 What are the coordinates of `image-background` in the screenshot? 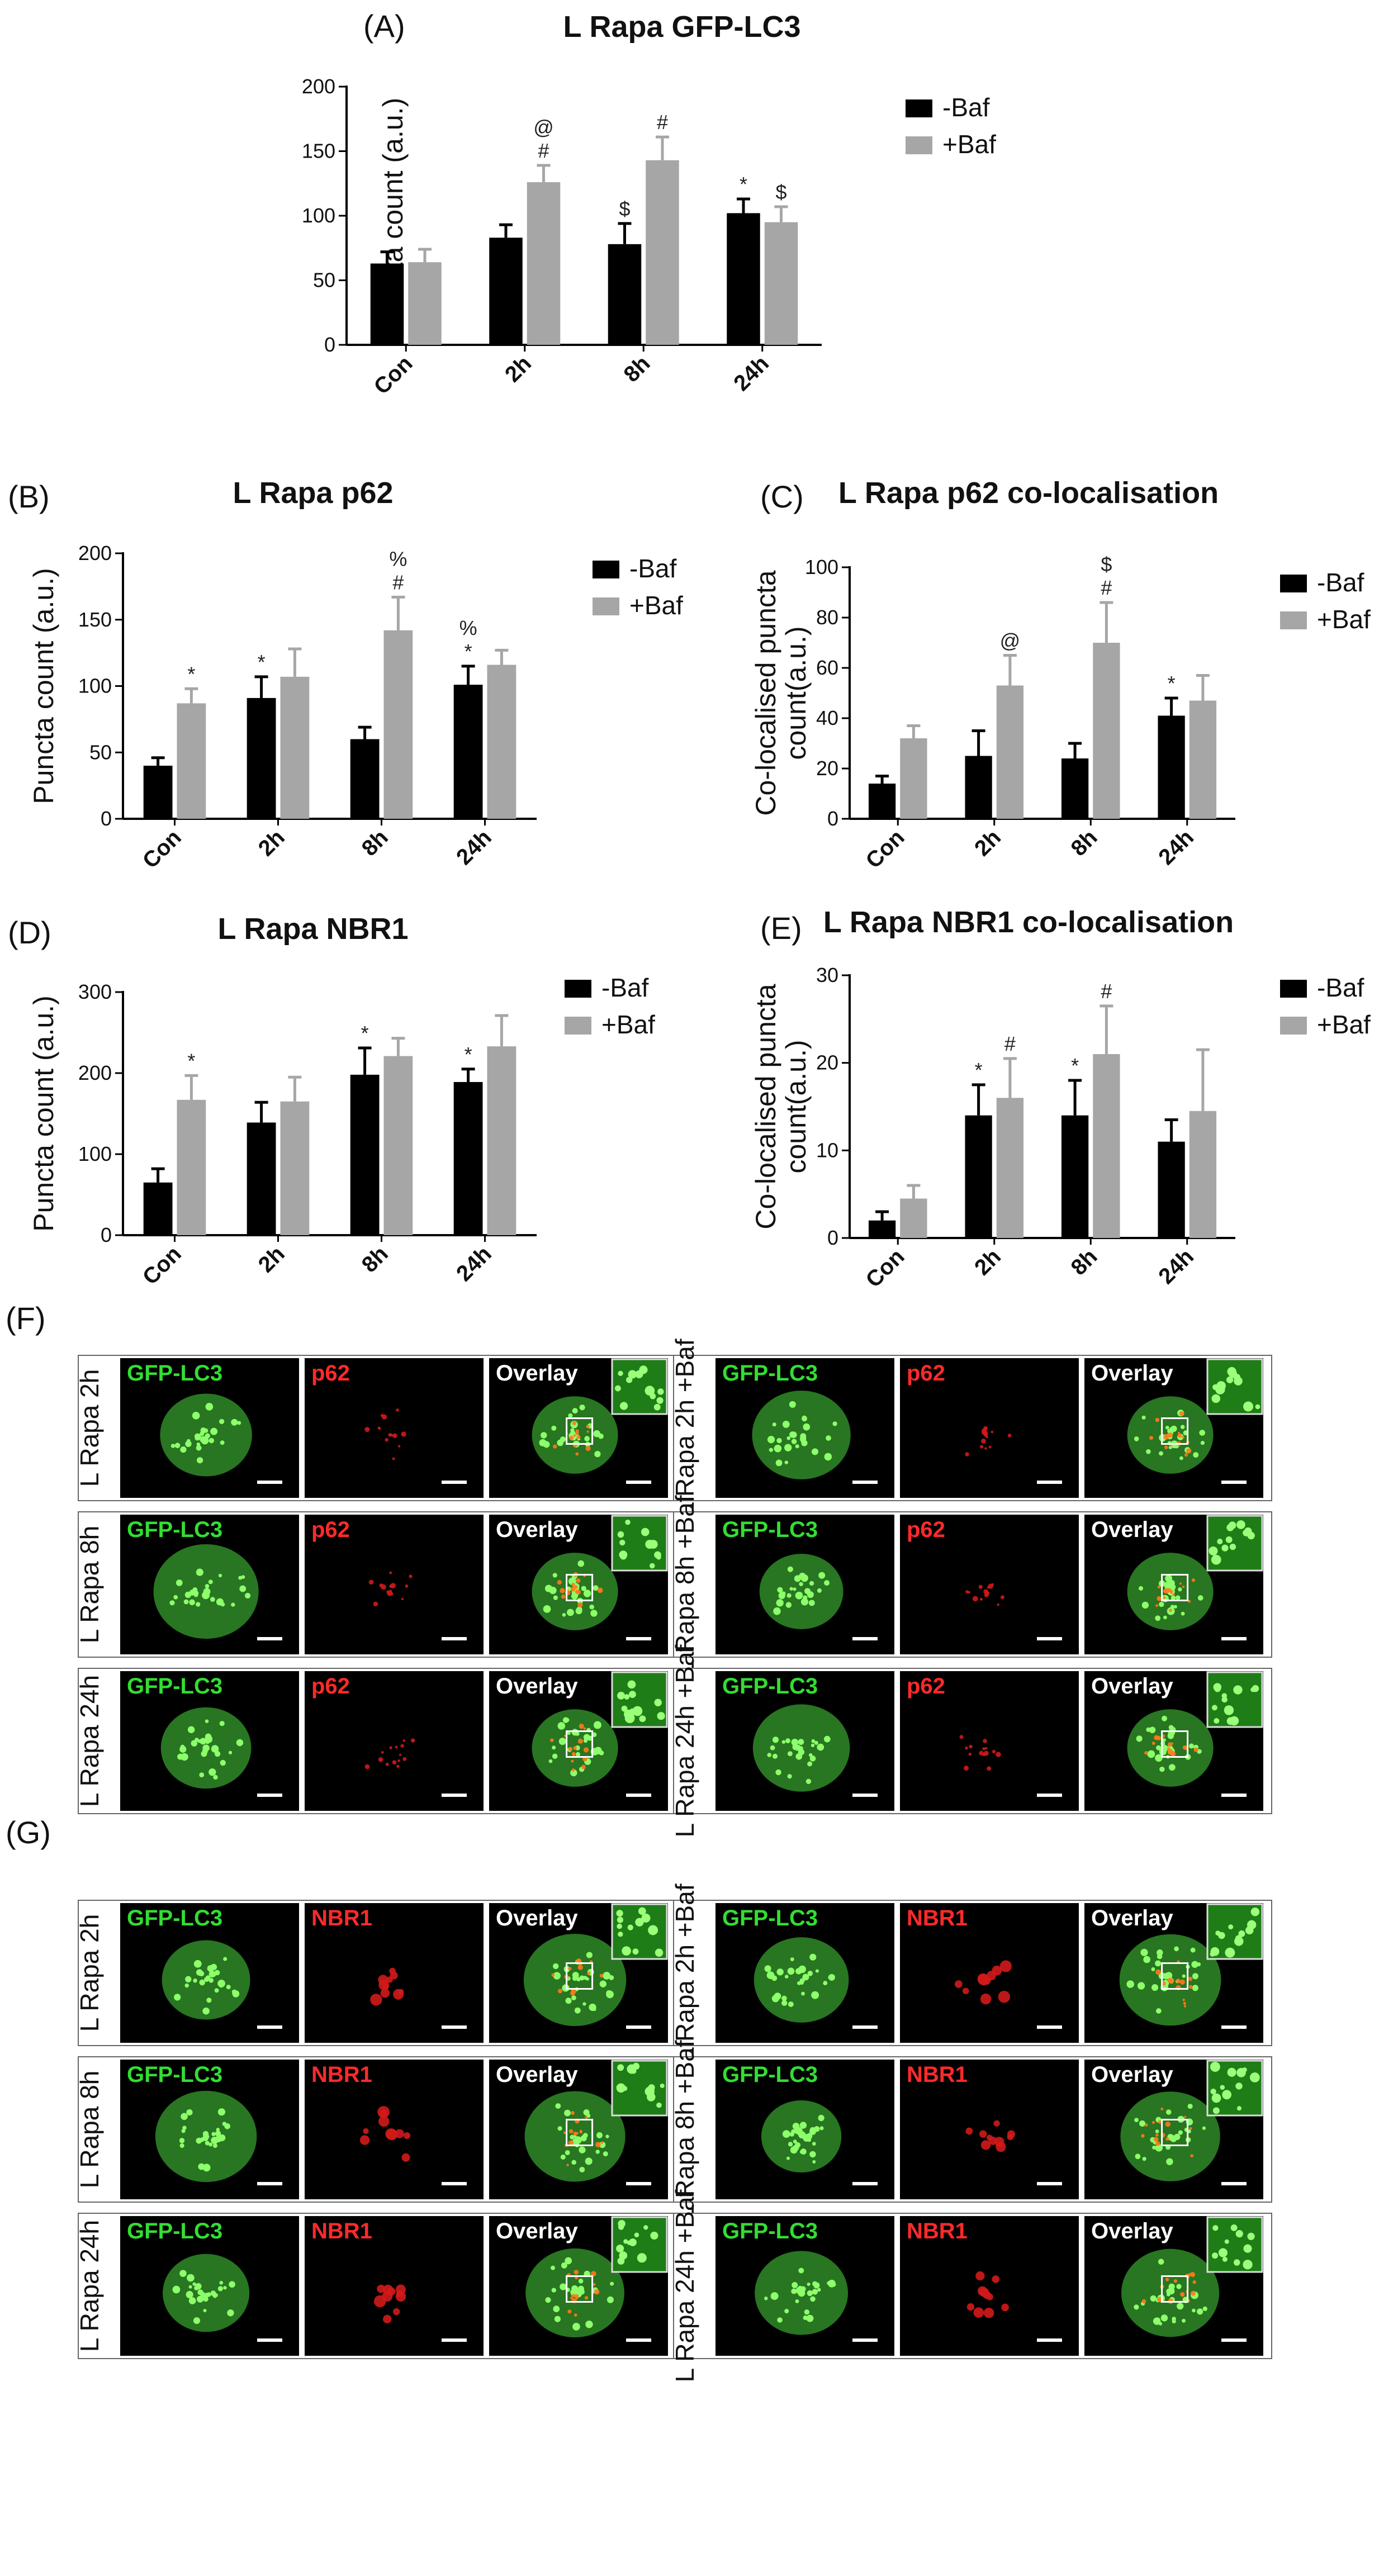 It's located at (394, 1741).